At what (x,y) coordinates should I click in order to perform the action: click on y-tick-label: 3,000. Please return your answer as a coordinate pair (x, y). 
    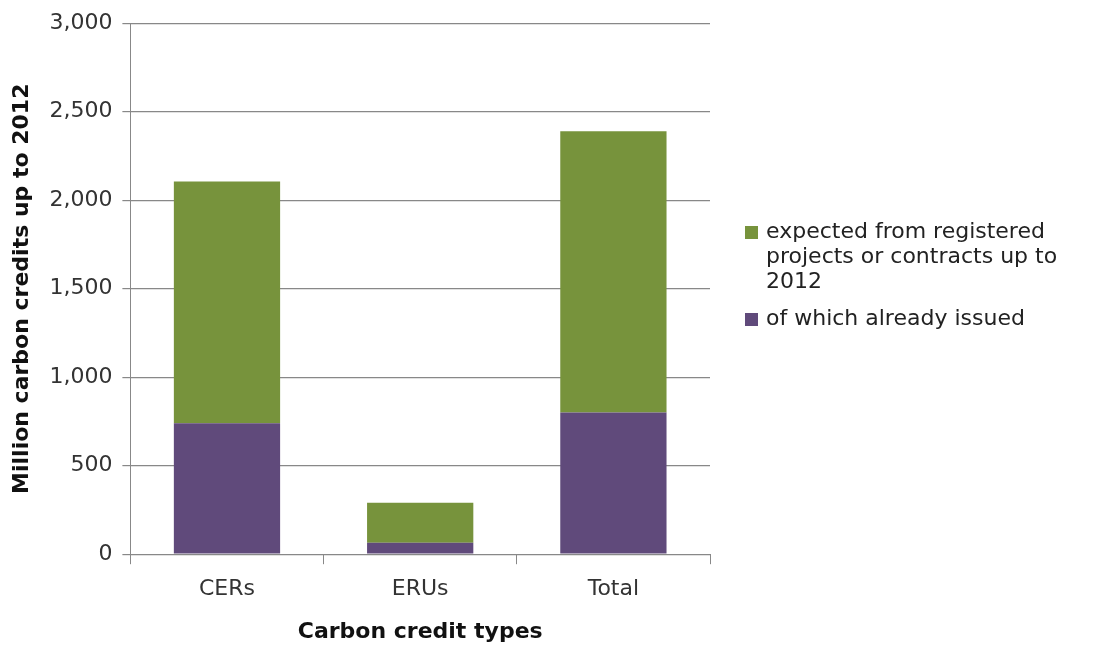
    Looking at the image, I should click on (81, 21).